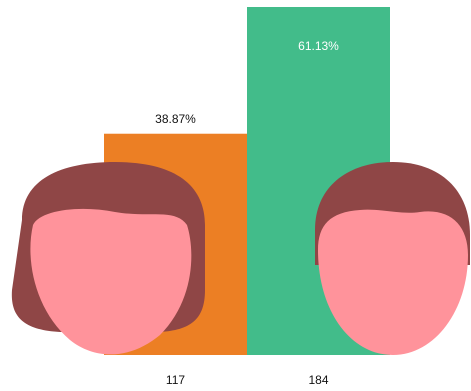 This screenshot has height=391, width=471. Describe the element at coordinates (111, 281) in the screenshot. I see `female-face` at that location.